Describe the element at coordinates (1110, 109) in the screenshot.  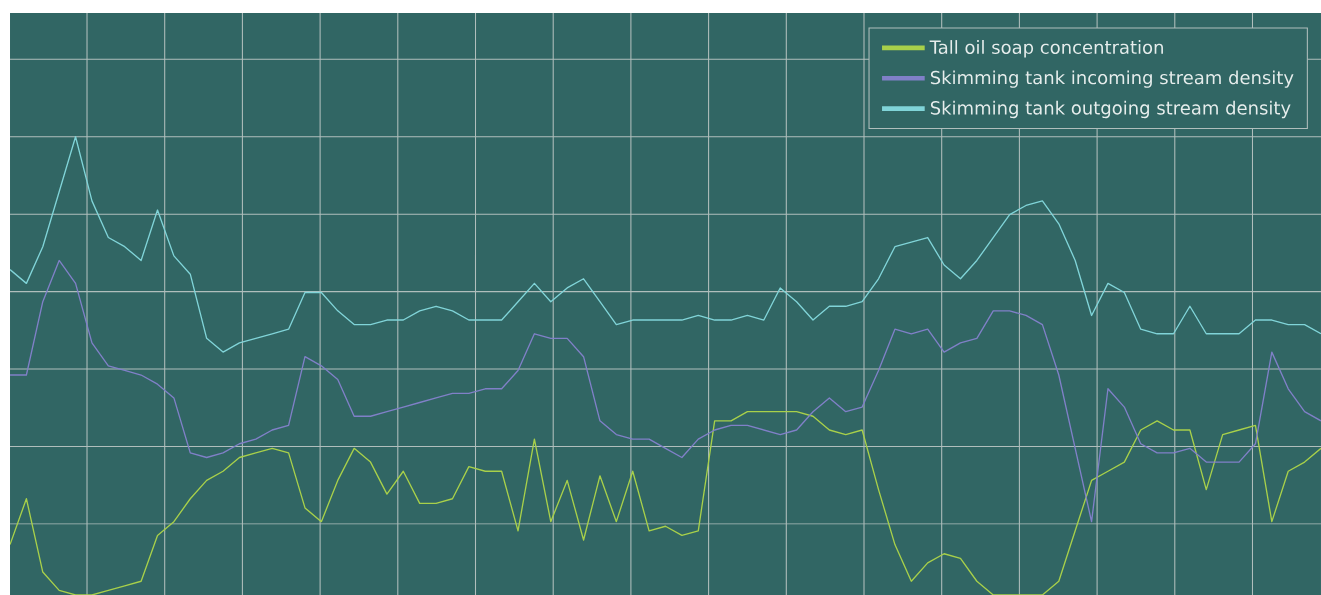
I see `legend-label: Skimming tank outgoing stream density` at that location.